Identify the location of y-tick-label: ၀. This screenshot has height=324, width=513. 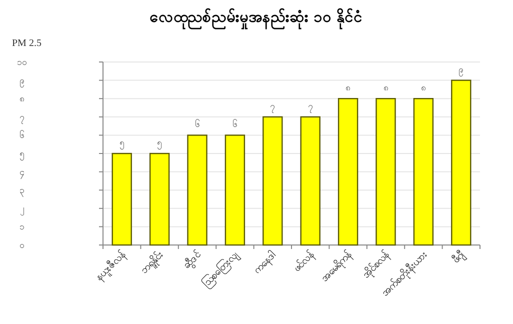
(22, 246).